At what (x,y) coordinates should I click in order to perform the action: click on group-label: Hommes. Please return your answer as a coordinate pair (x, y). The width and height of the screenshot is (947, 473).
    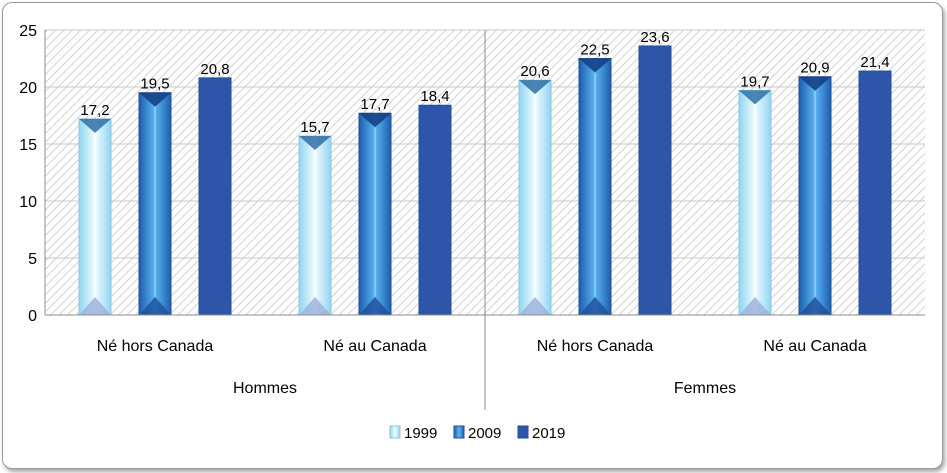
    Looking at the image, I should click on (265, 388).